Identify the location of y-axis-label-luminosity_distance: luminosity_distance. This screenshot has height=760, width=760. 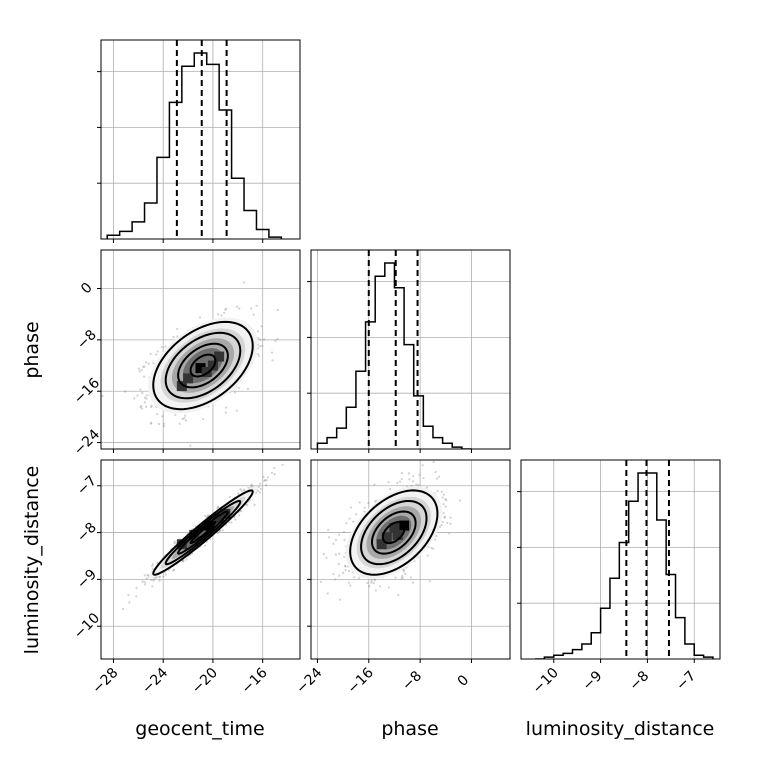
(32, 560).